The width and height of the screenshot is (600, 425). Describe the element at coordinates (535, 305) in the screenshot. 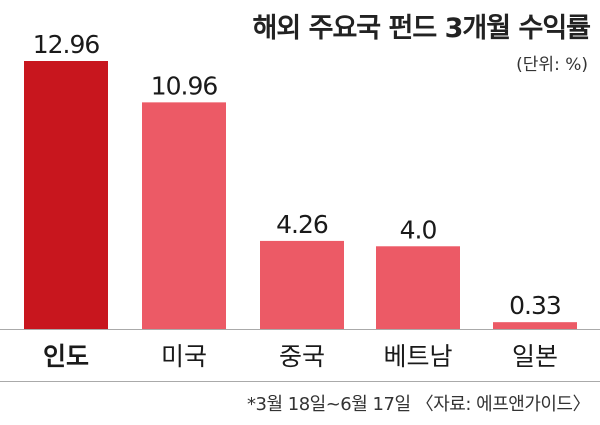

I see `value-label-4: 0.33` at that location.